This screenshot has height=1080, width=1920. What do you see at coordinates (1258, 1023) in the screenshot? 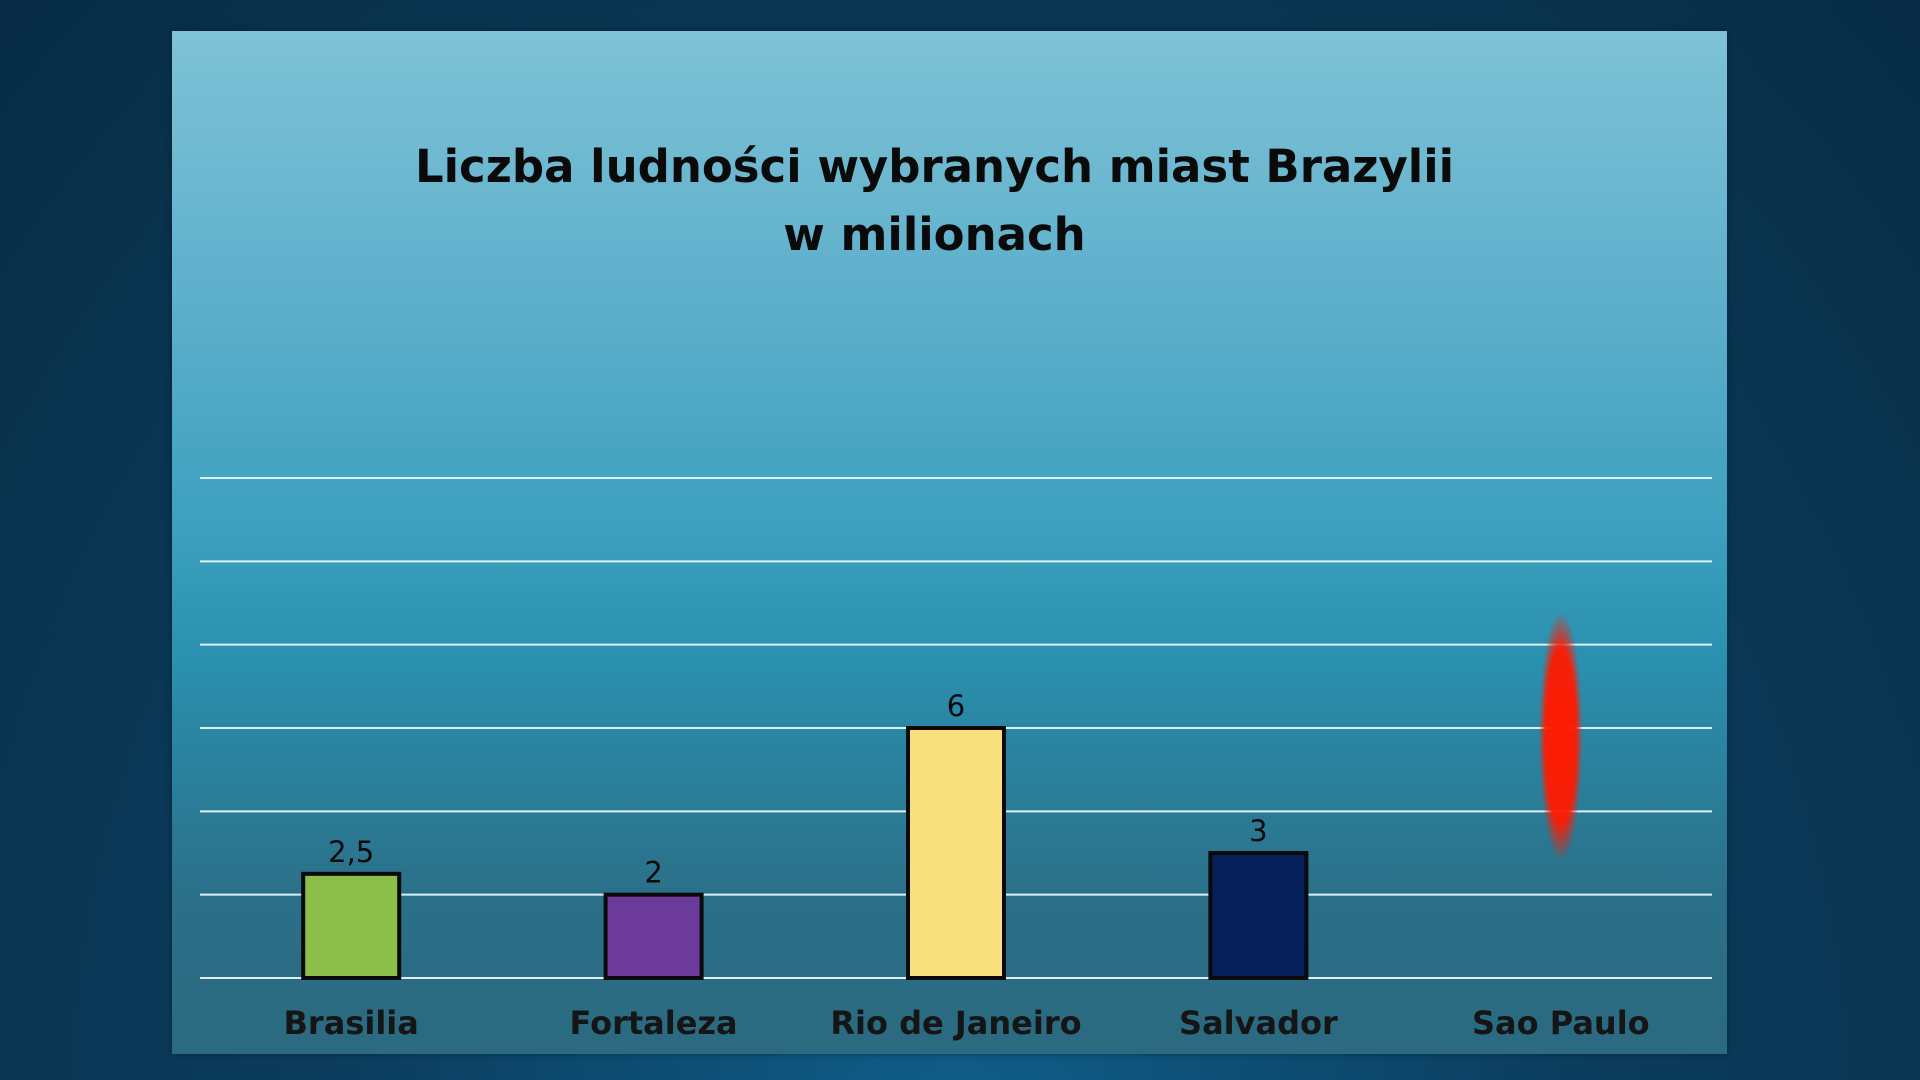
I see `category-label-salvador: Salvador` at bounding box center [1258, 1023].